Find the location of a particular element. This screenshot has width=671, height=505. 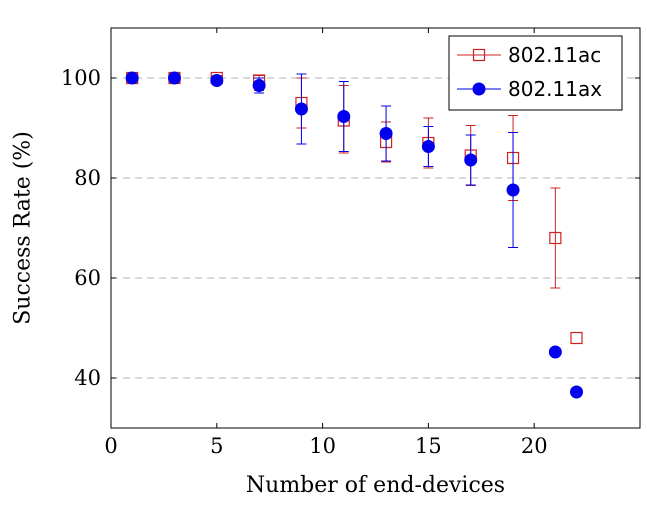

legend-item: 802.11ac is located at coordinates (529, 55).